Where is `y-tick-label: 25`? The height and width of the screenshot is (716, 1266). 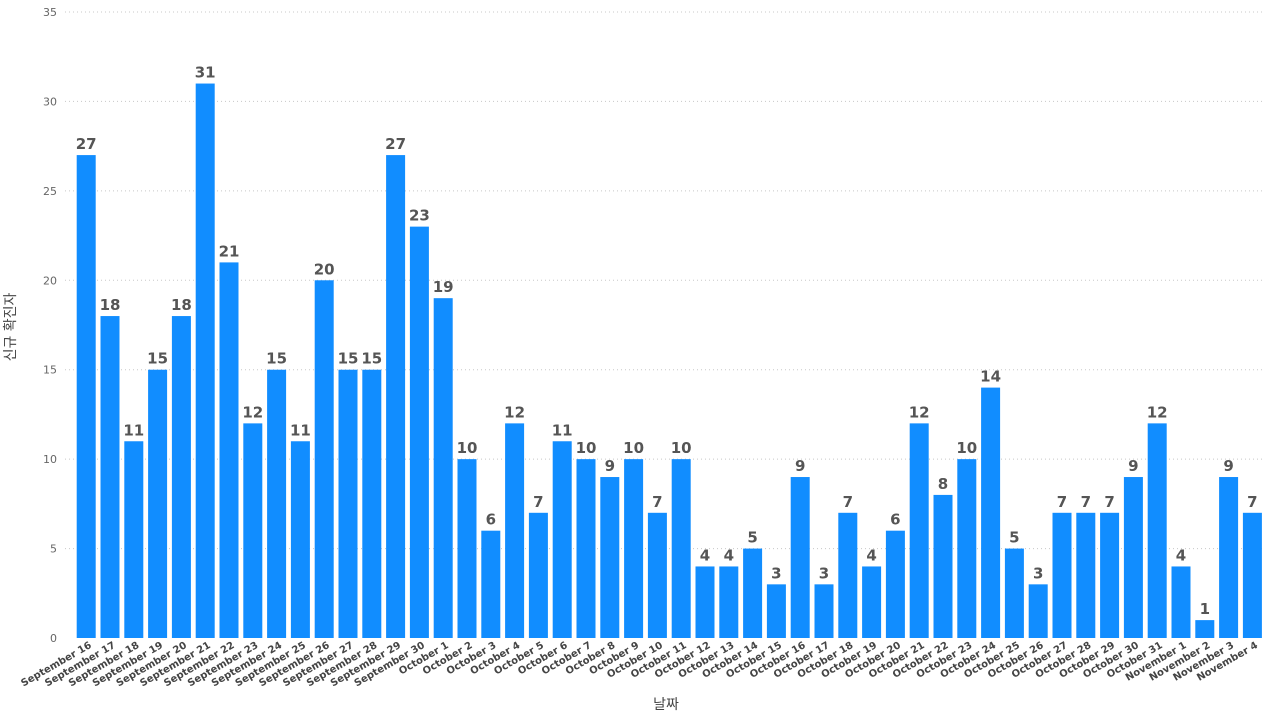 y-tick-label: 25 is located at coordinates (50, 191).